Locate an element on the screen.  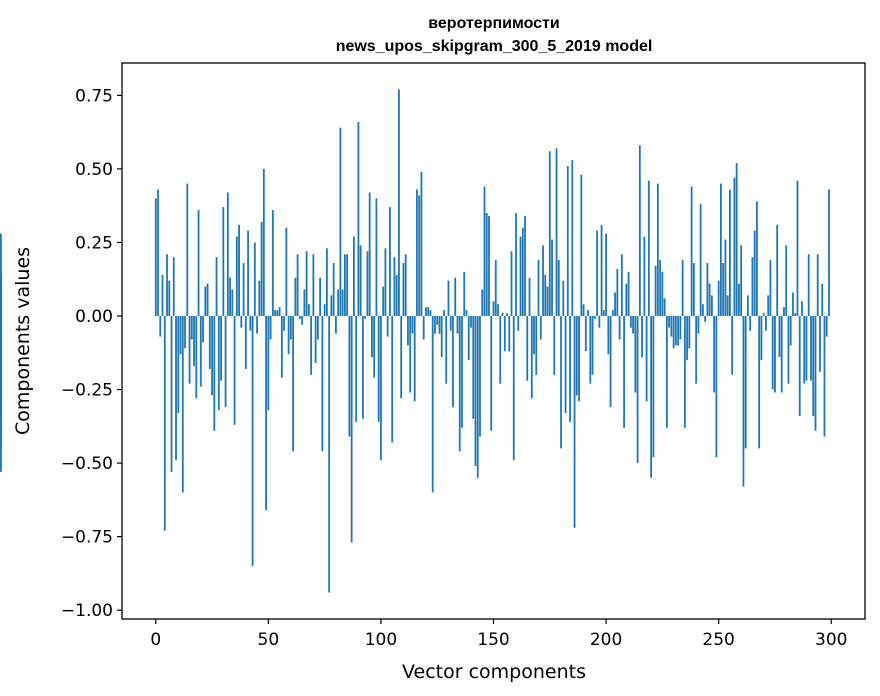
y-tick-label: −0.50 is located at coordinates (87, 464).